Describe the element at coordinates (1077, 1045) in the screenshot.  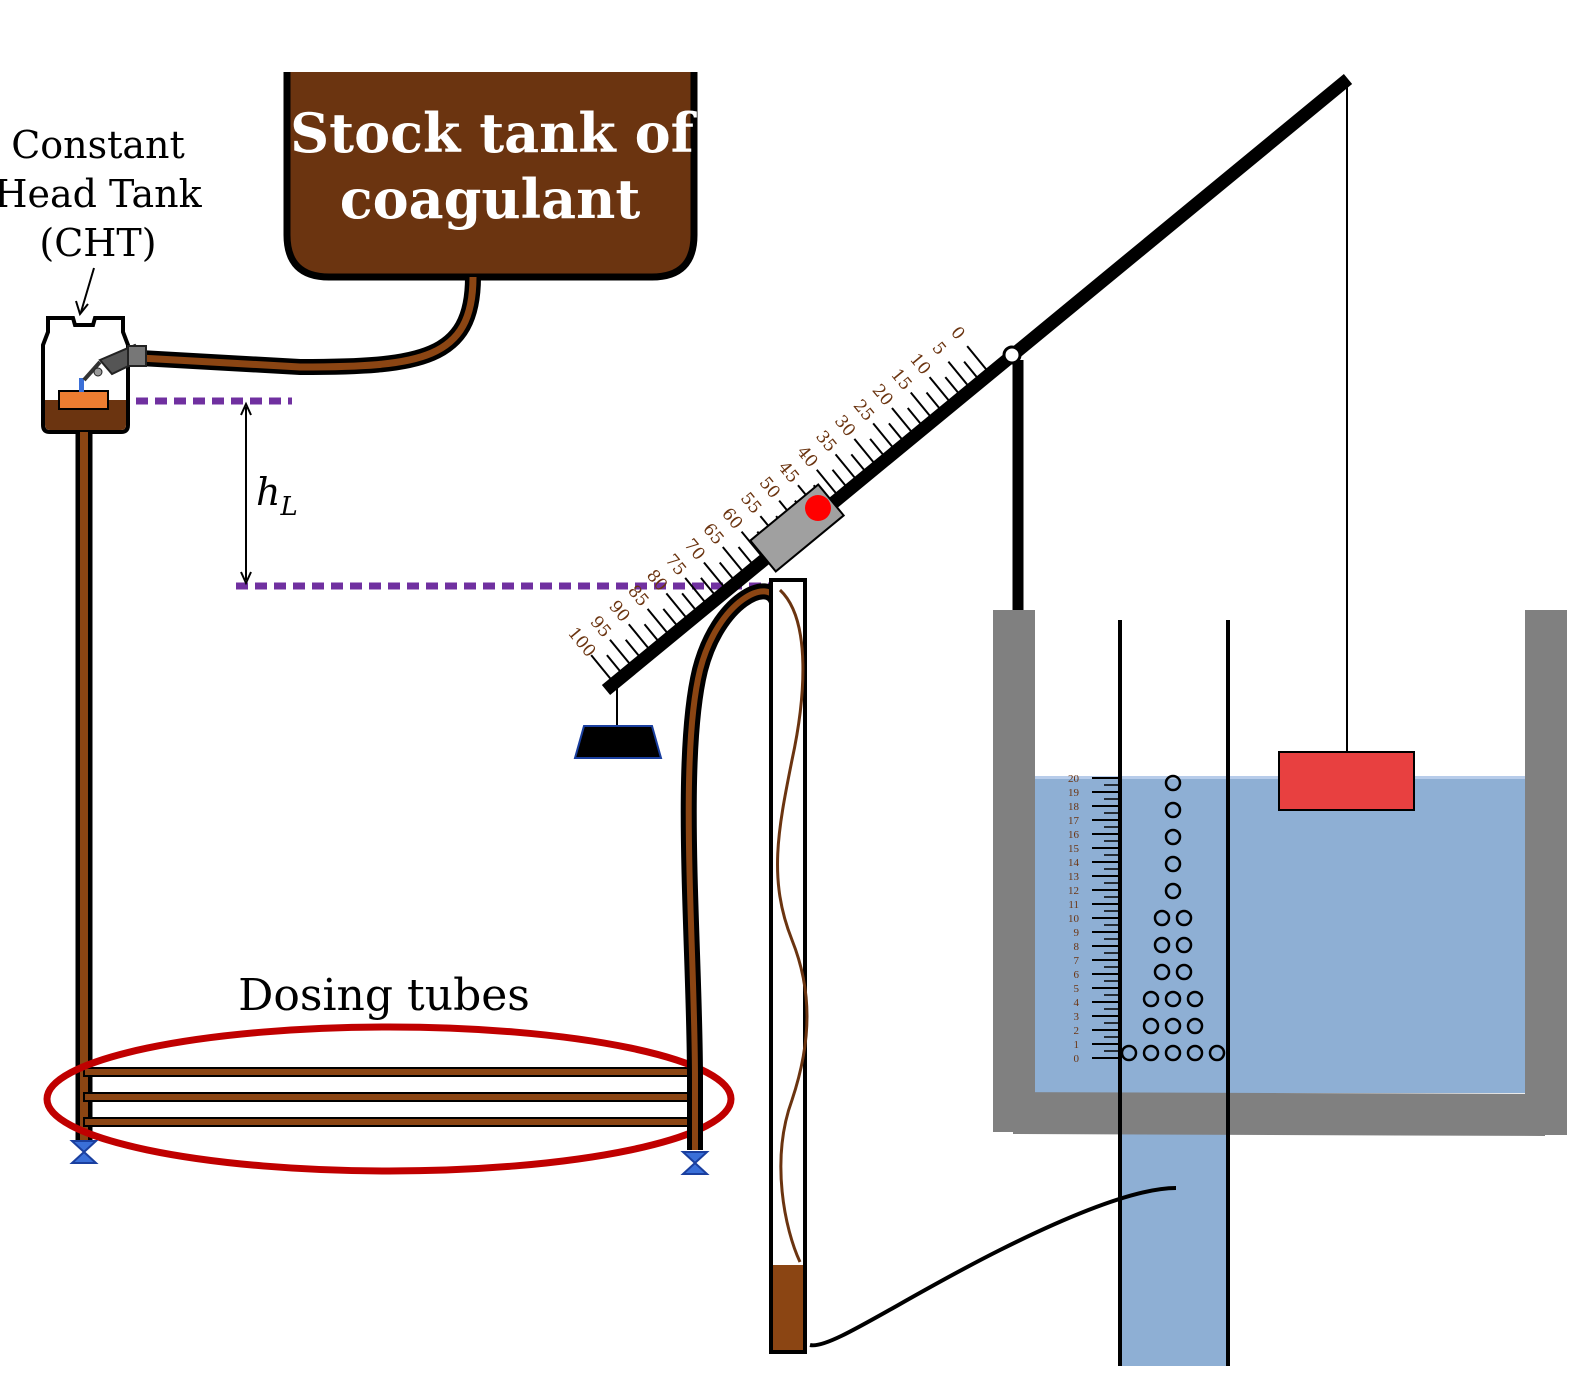
I see `vertical-scale-label: 1` at that location.